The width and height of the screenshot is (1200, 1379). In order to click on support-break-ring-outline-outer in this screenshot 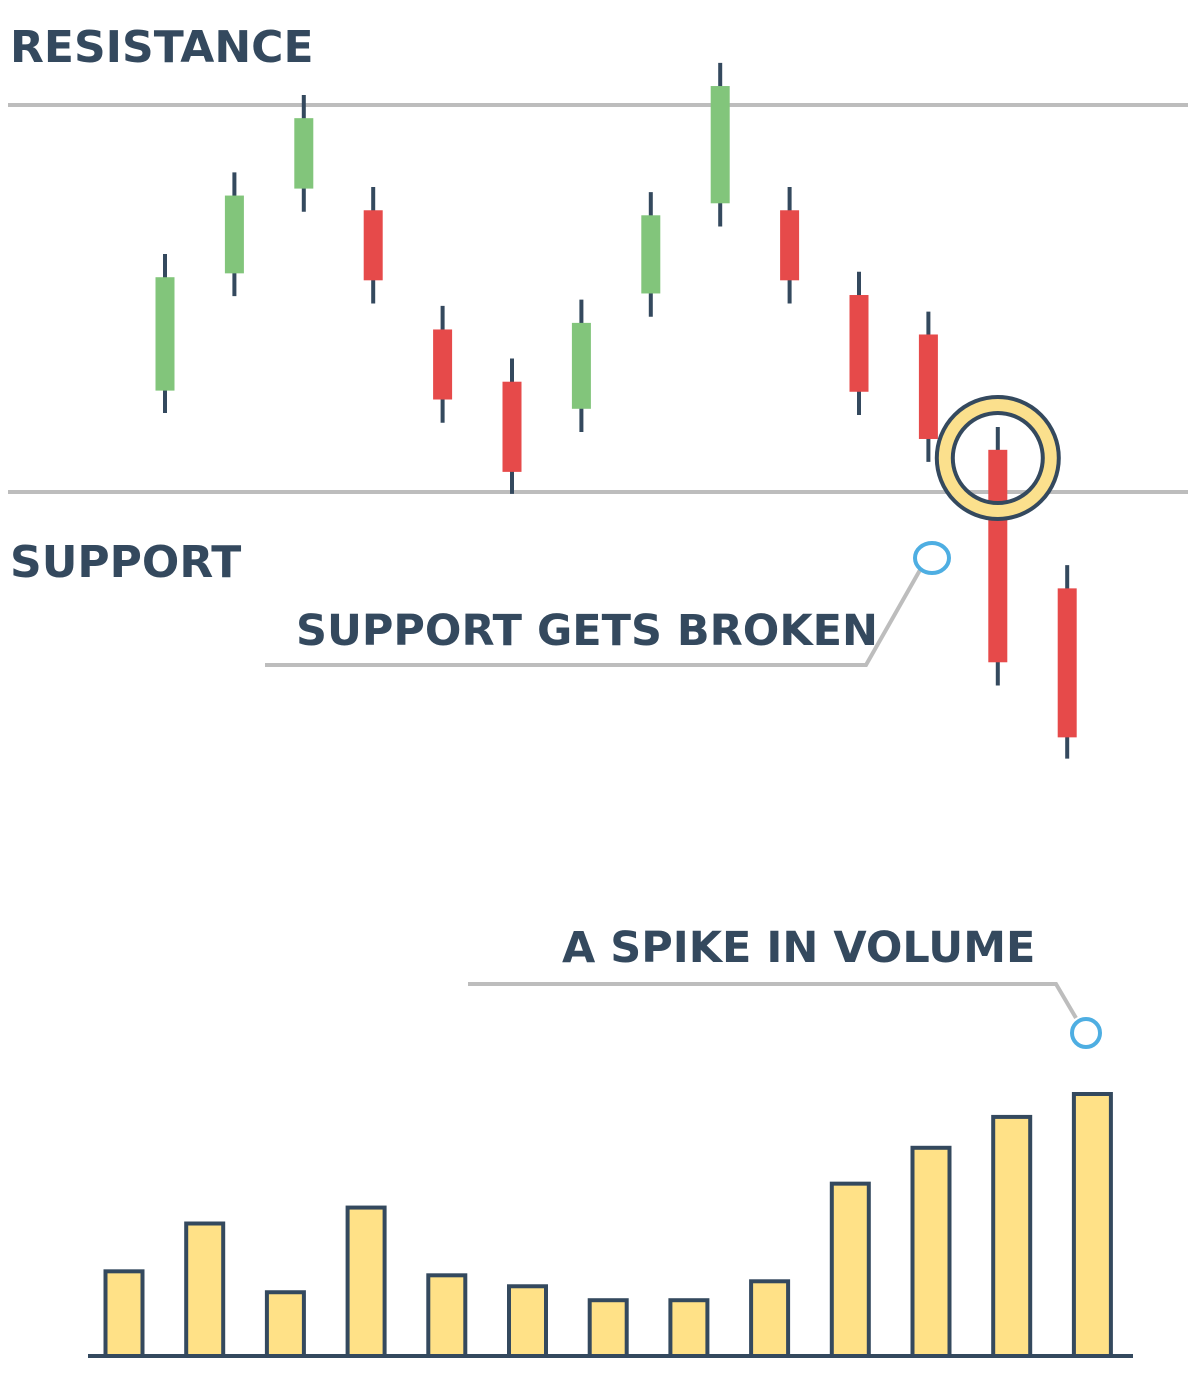, I will do `click(997, 458)`.